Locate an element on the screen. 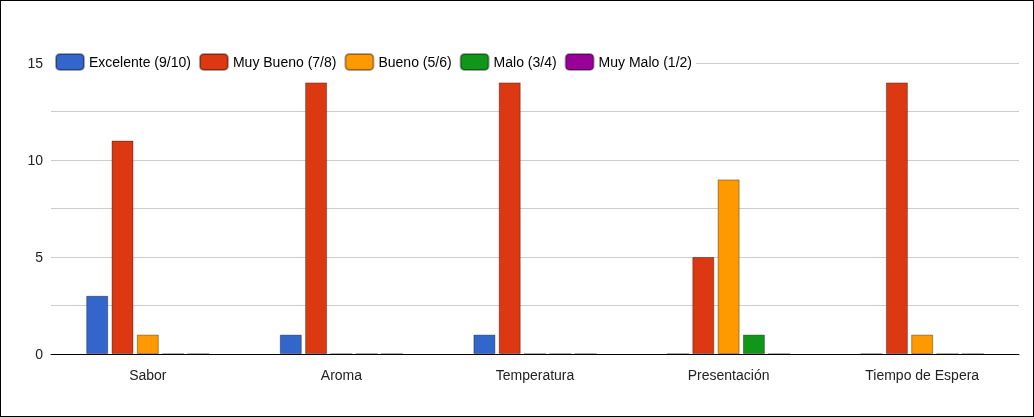 This screenshot has height=417, width=1034. y-tick-label: 15 is located at coordinates (35, 63).